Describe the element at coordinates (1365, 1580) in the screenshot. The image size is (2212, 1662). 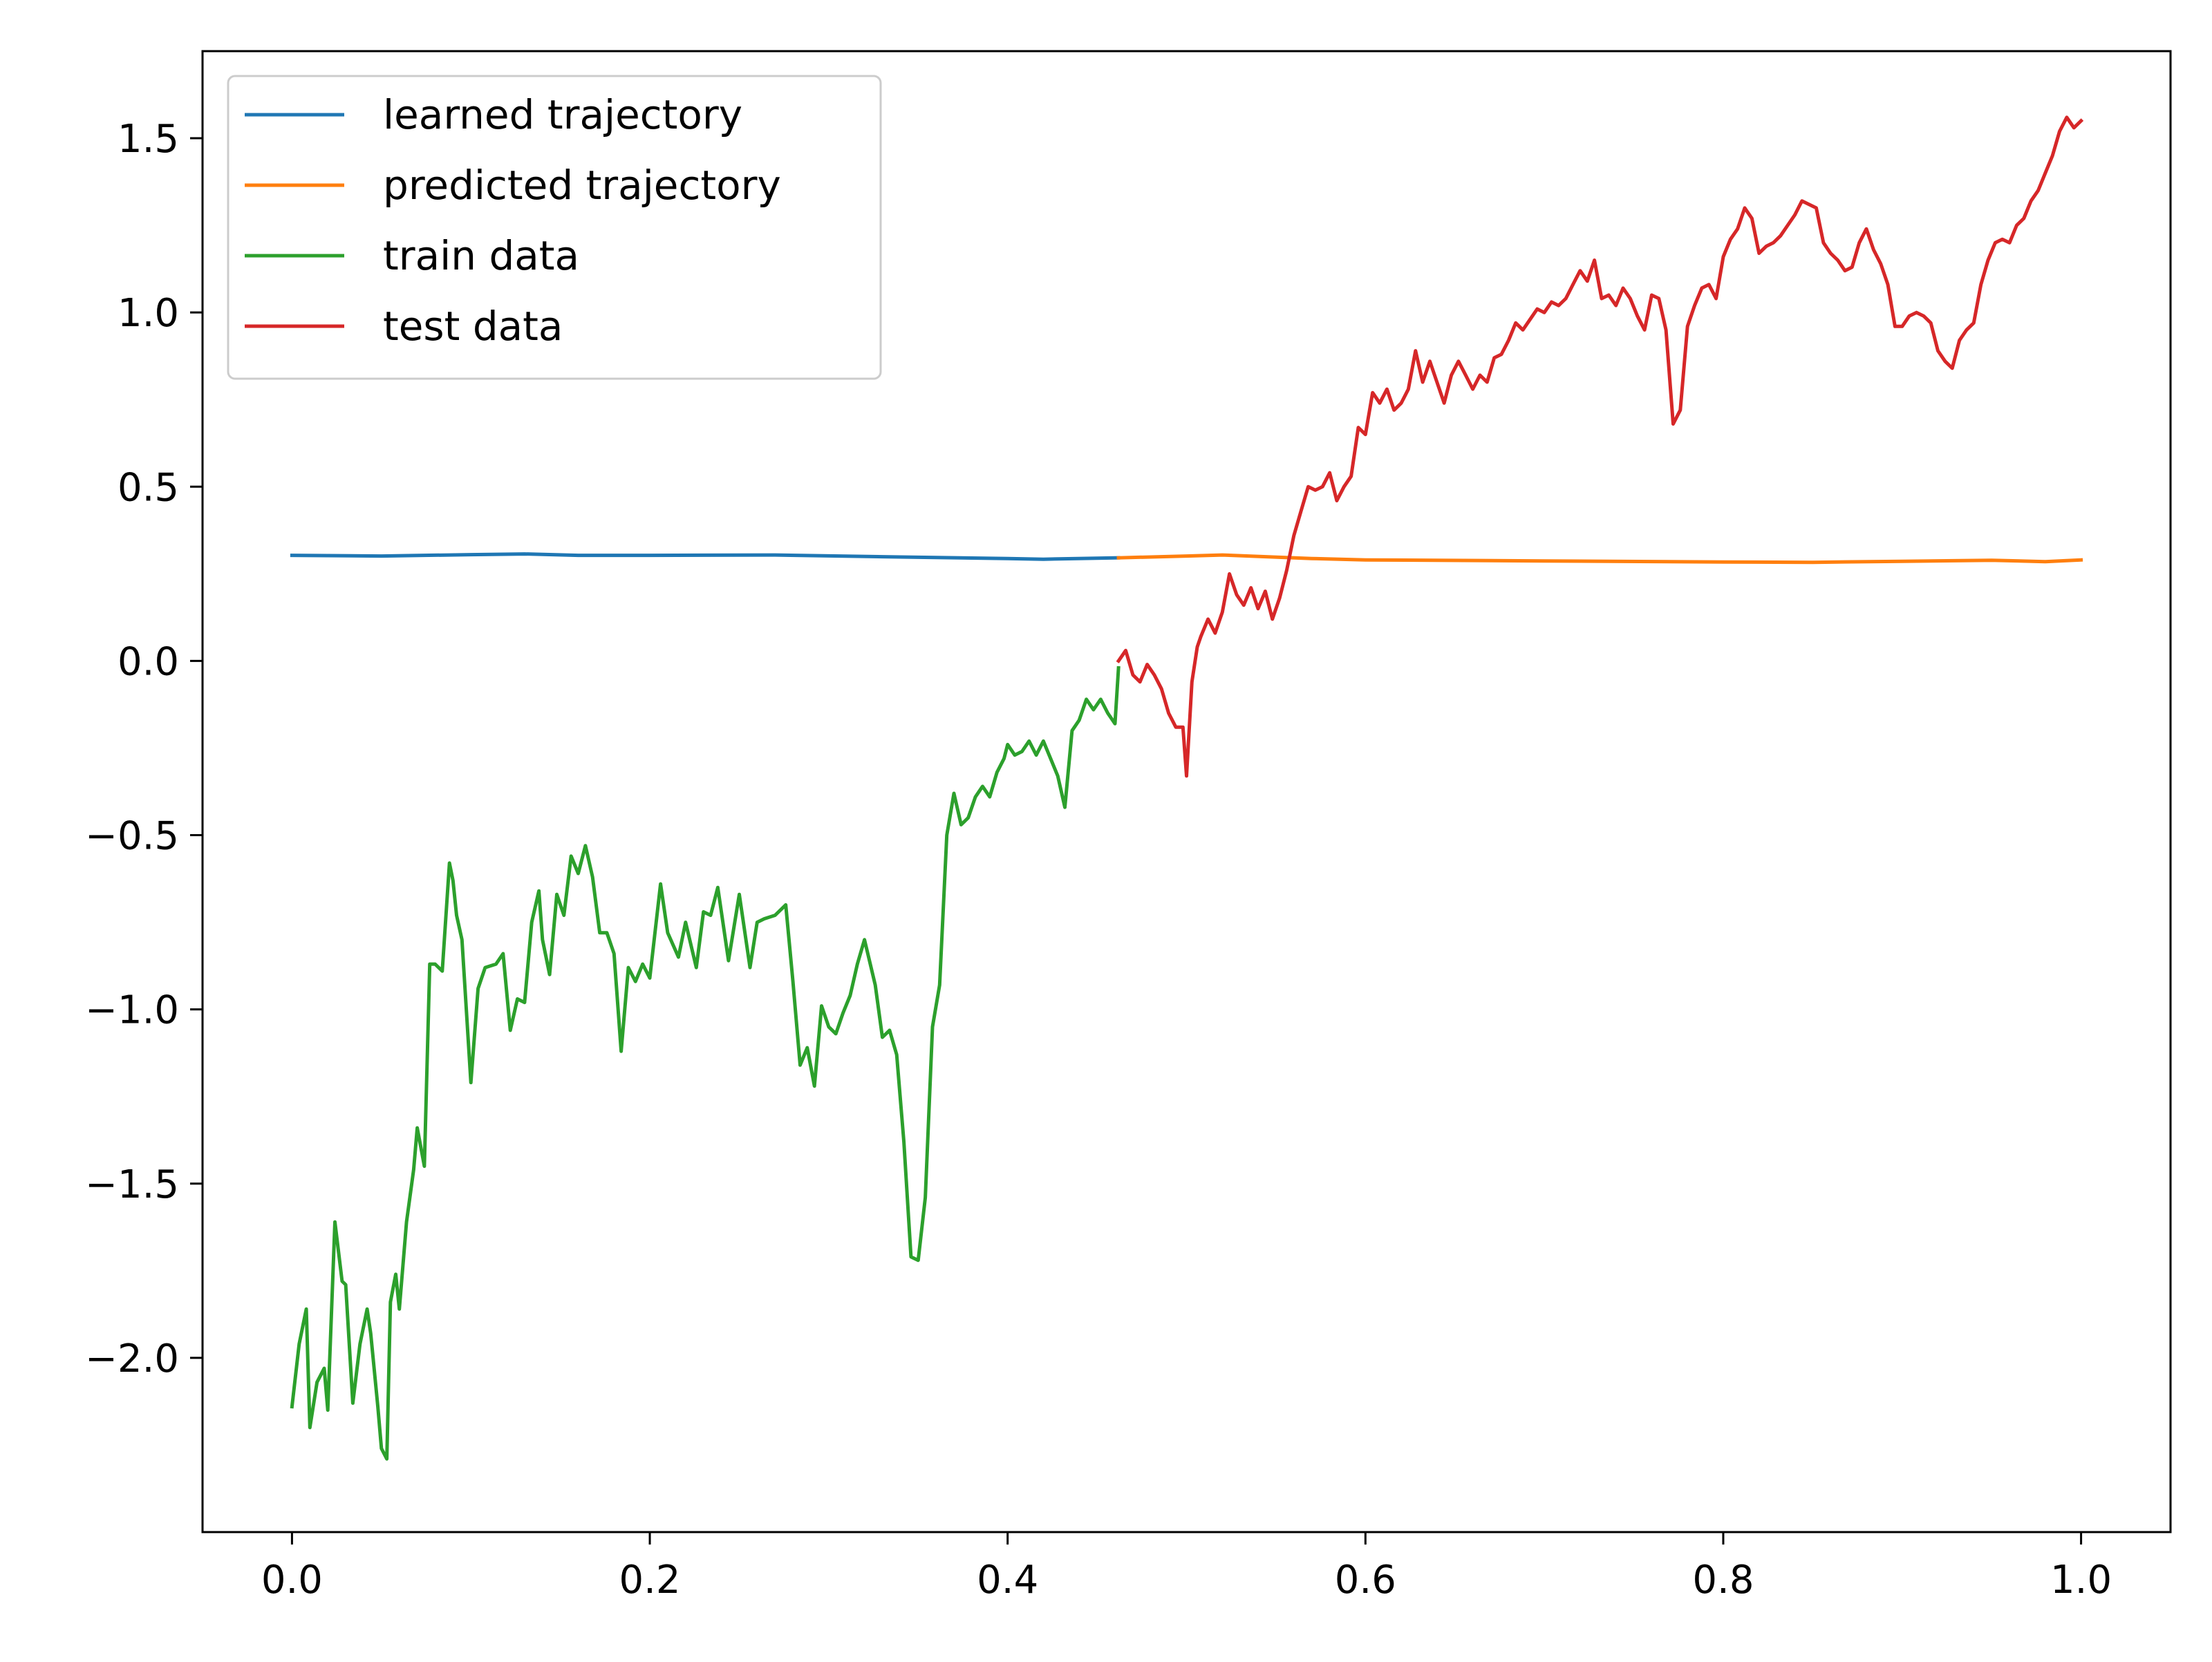
I see `x-tick-label: 0.6` at that location.